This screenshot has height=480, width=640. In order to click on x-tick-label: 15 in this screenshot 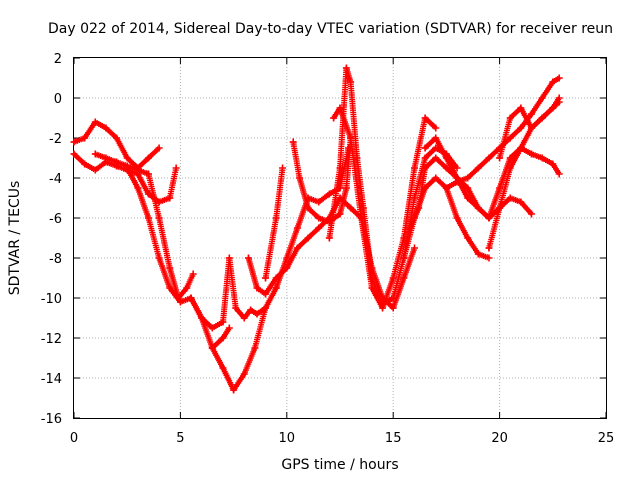, I will do `click(393, 438)`.